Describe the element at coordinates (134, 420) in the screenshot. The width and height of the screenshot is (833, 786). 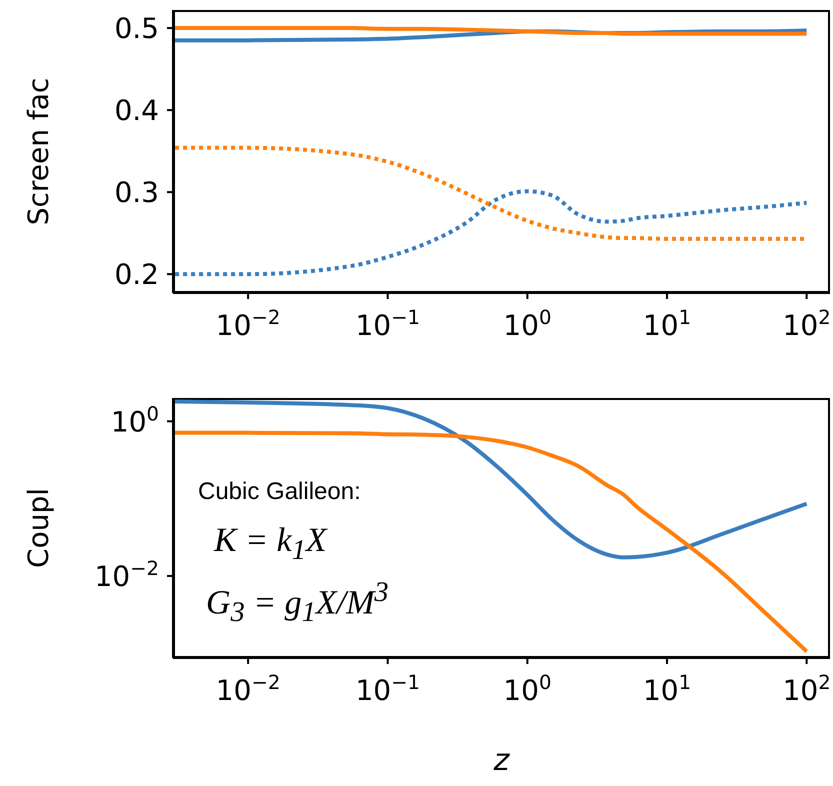
I see `y-tick-label: 10$^{0}$` at that location.